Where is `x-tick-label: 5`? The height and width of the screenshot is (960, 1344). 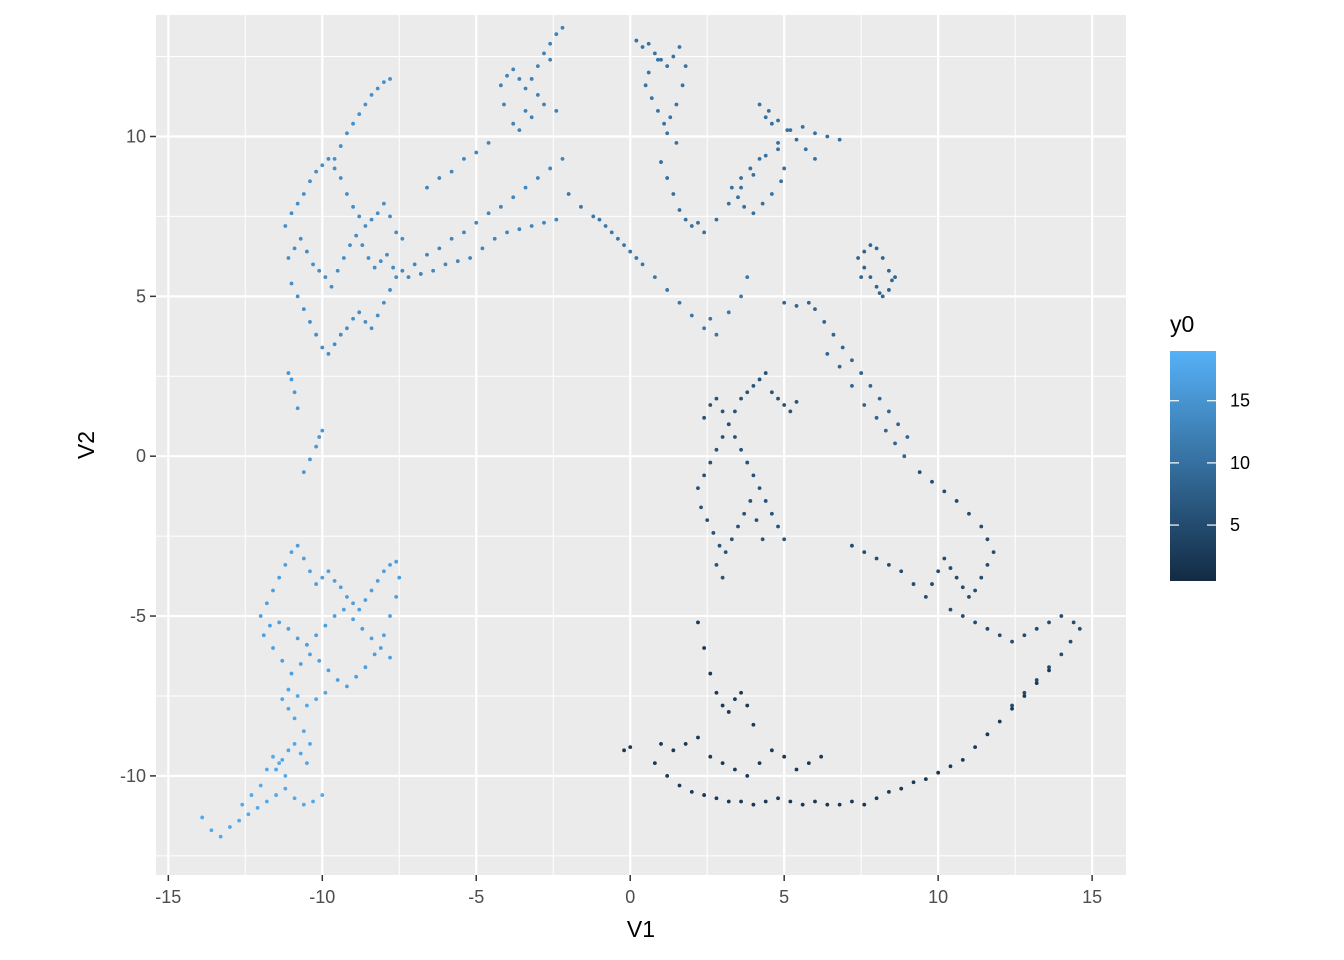 x-tick-label: 5 is located at coordinates (784, 897).